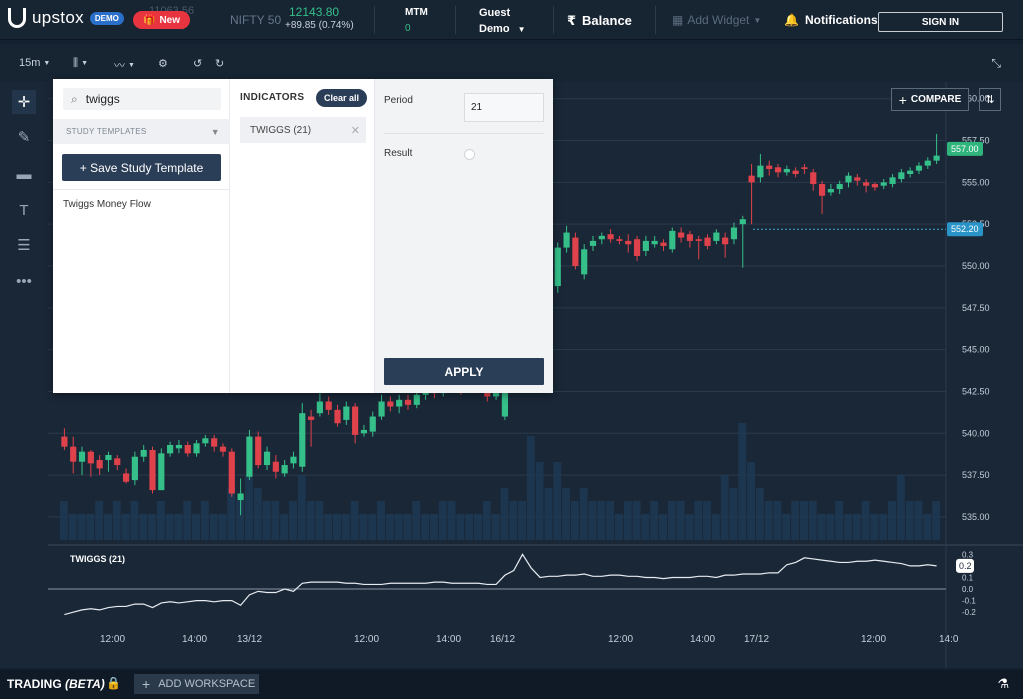  What do you see at coordinates (502, 29) in the screenshot?
I see `account-dropdown: Demo ▼` at bounding box center [502, 29].